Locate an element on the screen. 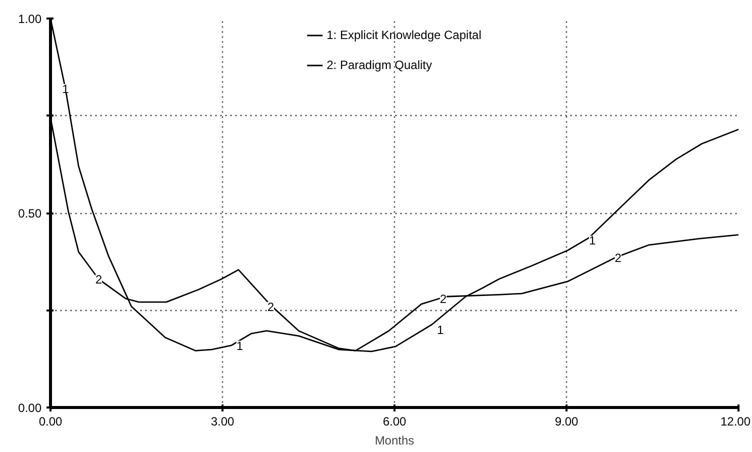 This screenshot has height=452, width=752. y-tick-label: 0.50 is located at coordinates (30, 213).